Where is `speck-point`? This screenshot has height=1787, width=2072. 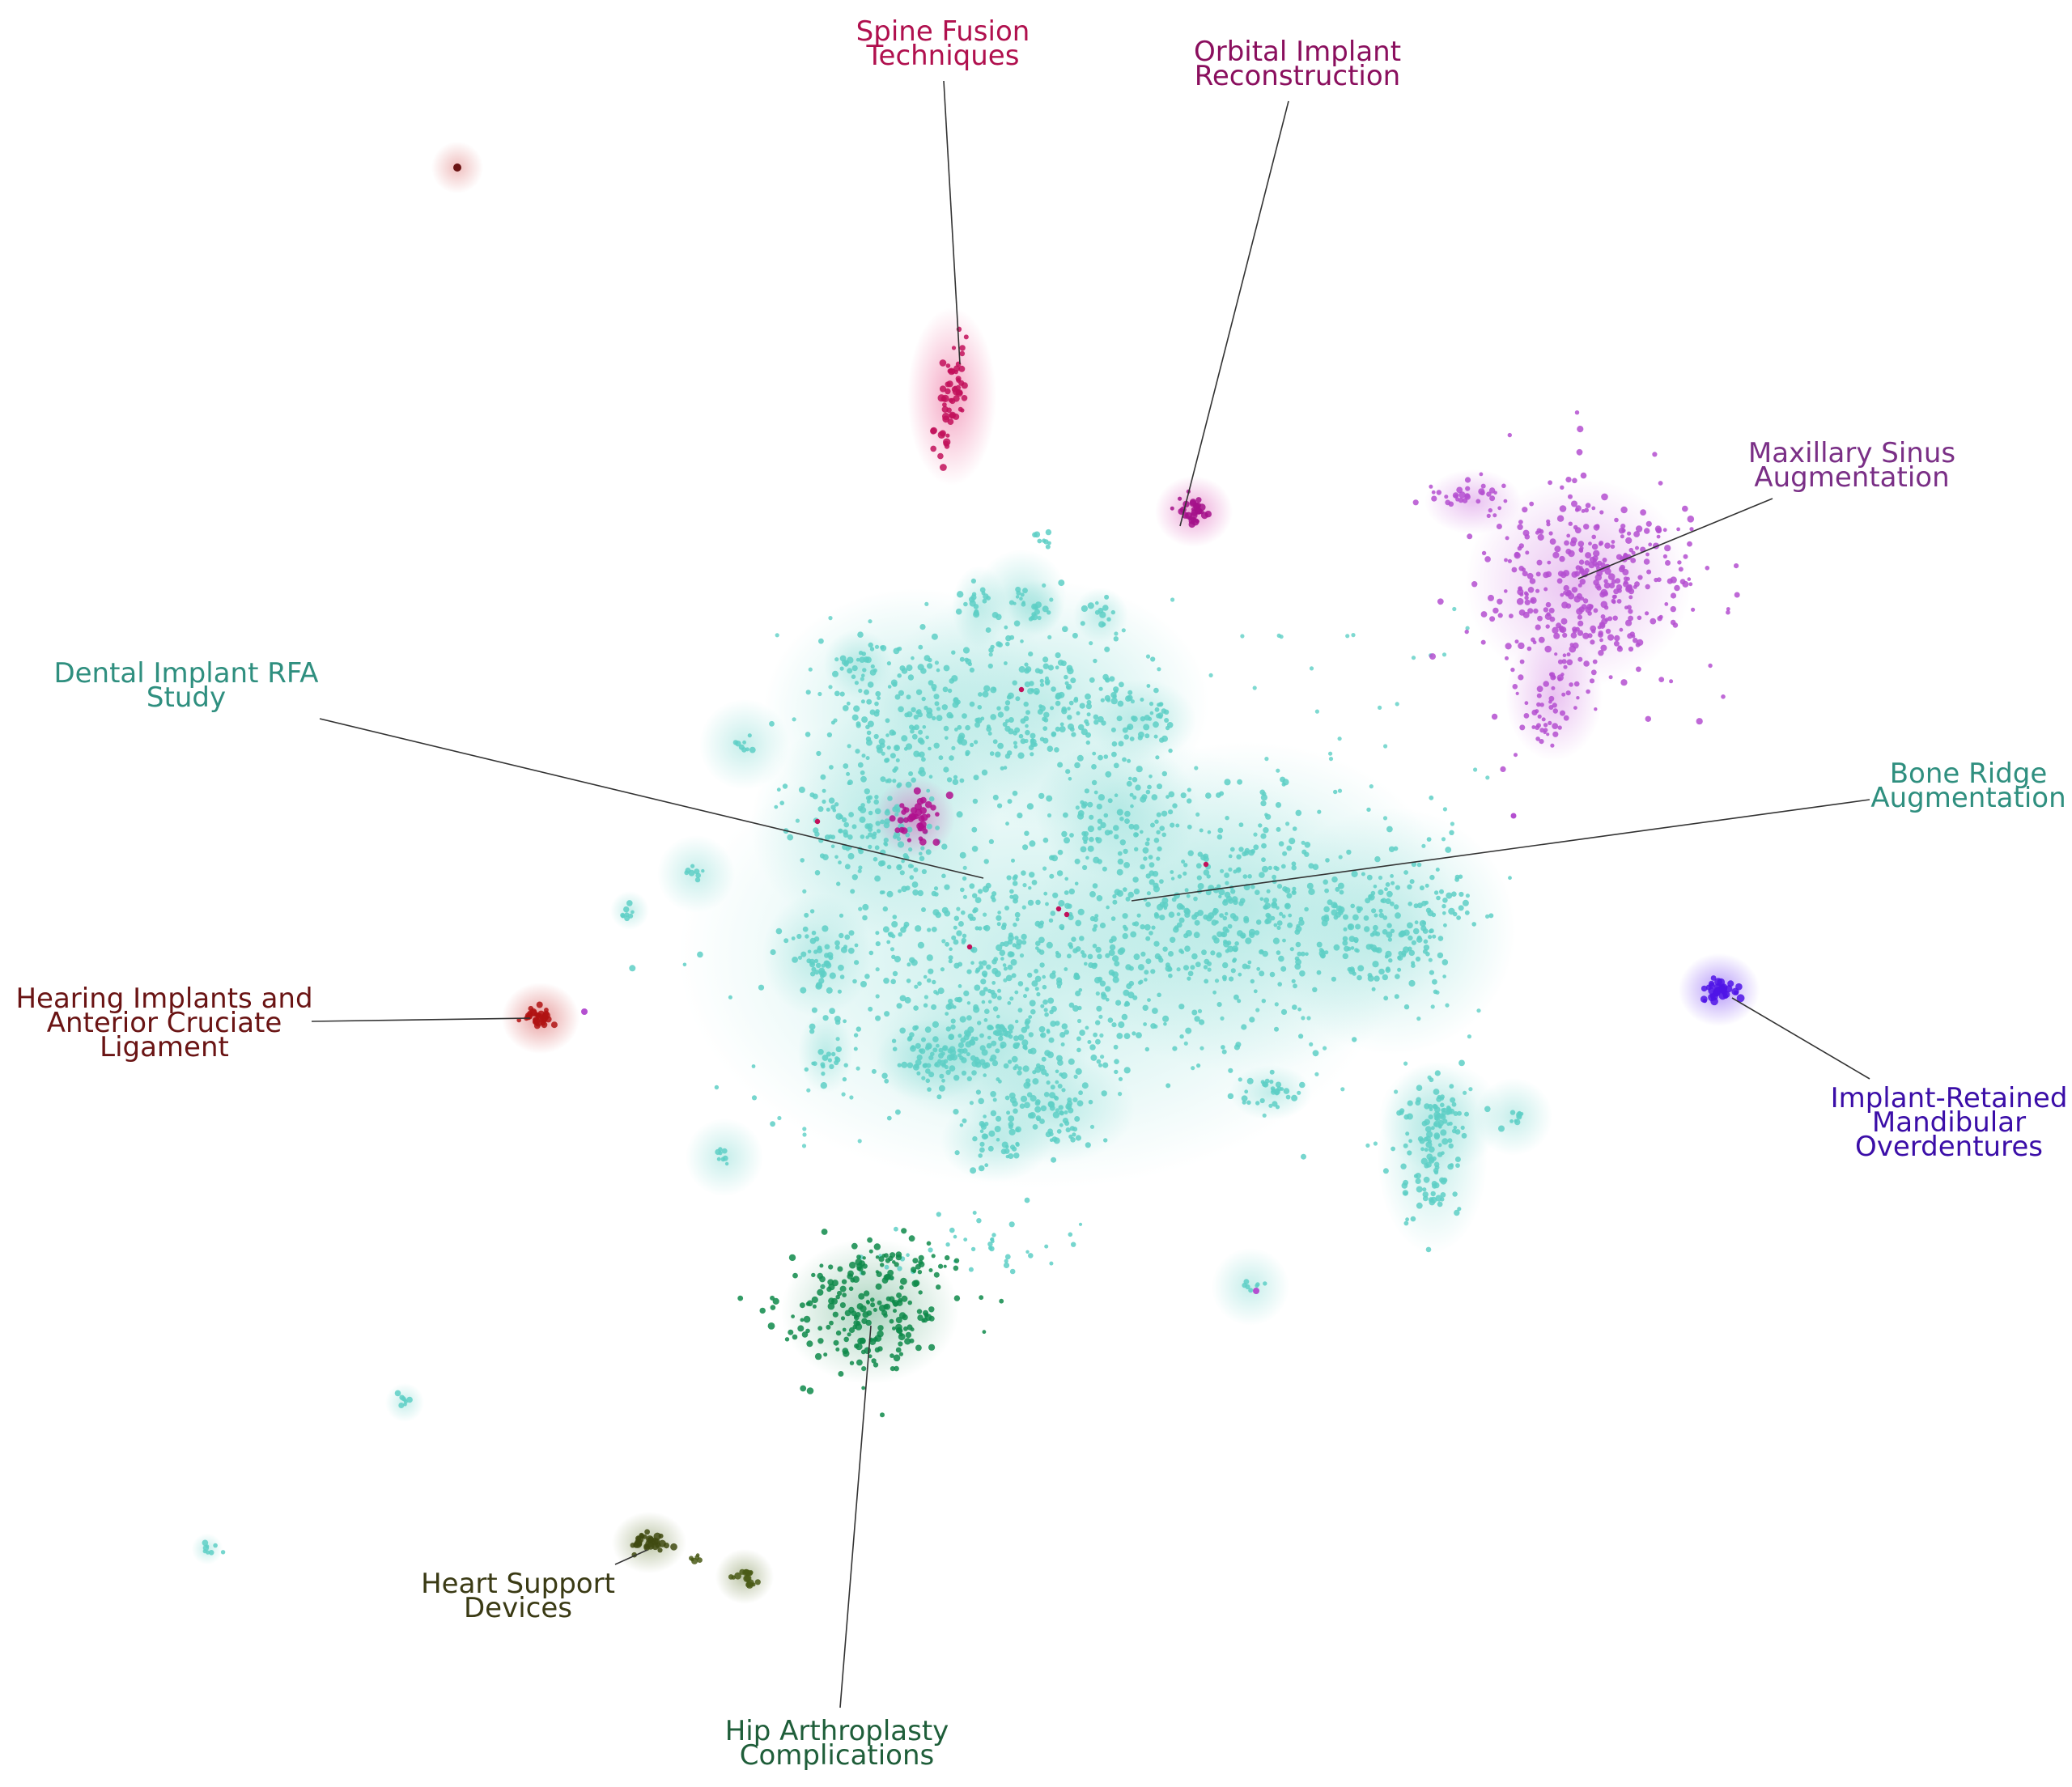 speck-point is located at coordinates (1067, 914).